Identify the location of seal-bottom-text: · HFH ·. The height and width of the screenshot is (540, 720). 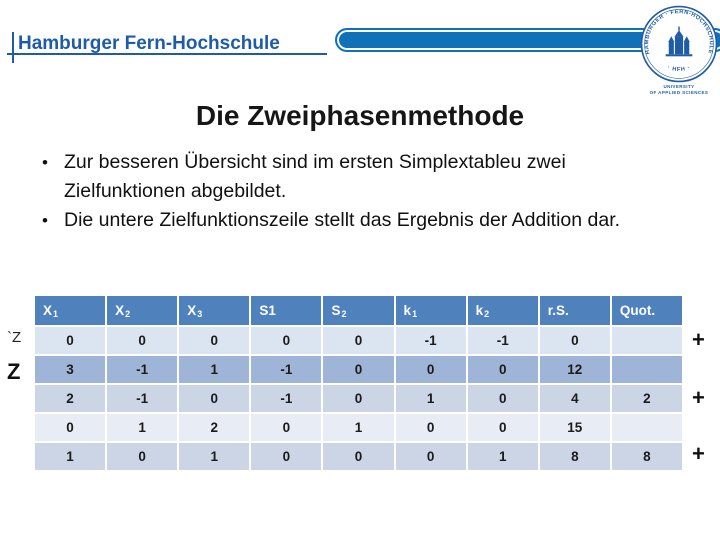
(678, 69).